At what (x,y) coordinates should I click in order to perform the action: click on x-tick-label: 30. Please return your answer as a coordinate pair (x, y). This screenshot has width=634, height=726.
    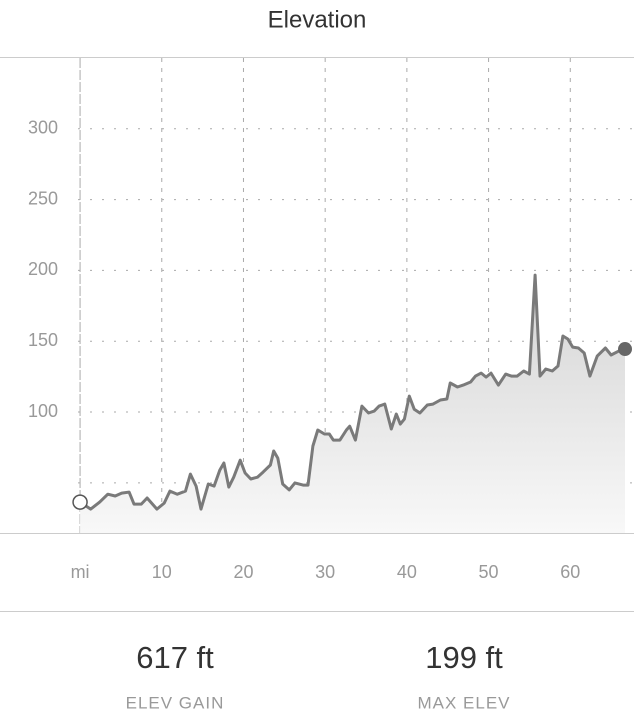
    Looking at the image, I should click on (325, 572).